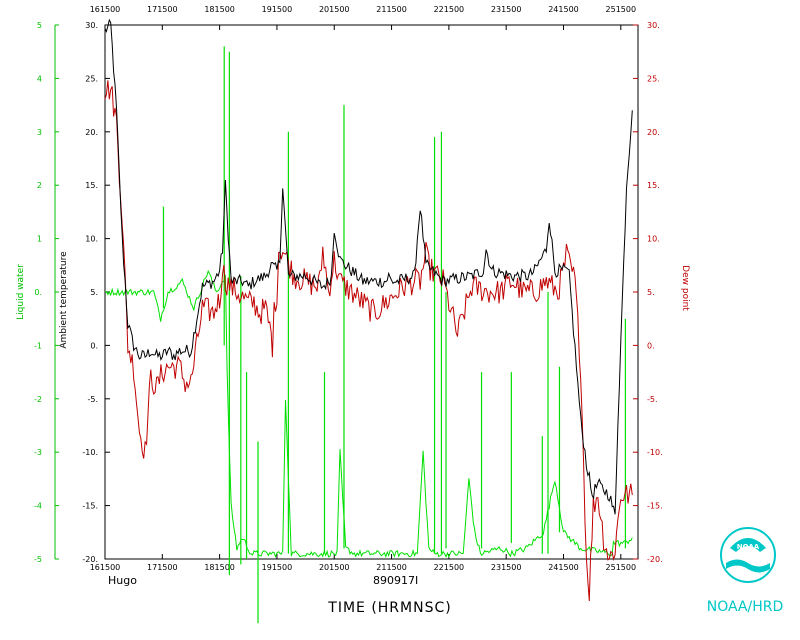 The height and width of the screenshot is (640, 800). Describe the element at coordinates (92, 399) in the screenshot. I see `temp-tick-label: -5.` at that location.